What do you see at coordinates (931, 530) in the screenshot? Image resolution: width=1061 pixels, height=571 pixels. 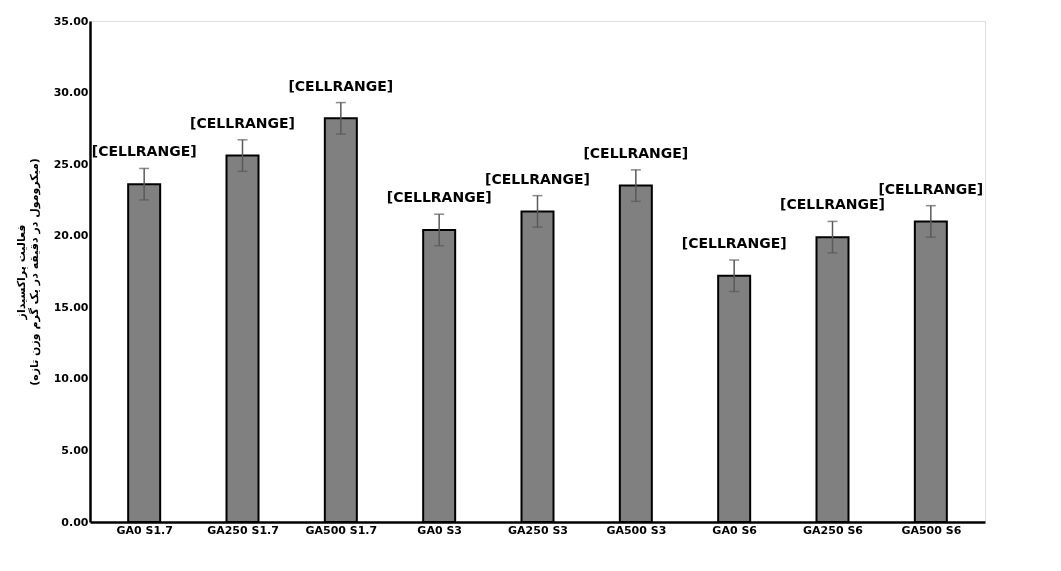 I see `x-tick-label: GA500 S6` at bounding box center [931, 530].